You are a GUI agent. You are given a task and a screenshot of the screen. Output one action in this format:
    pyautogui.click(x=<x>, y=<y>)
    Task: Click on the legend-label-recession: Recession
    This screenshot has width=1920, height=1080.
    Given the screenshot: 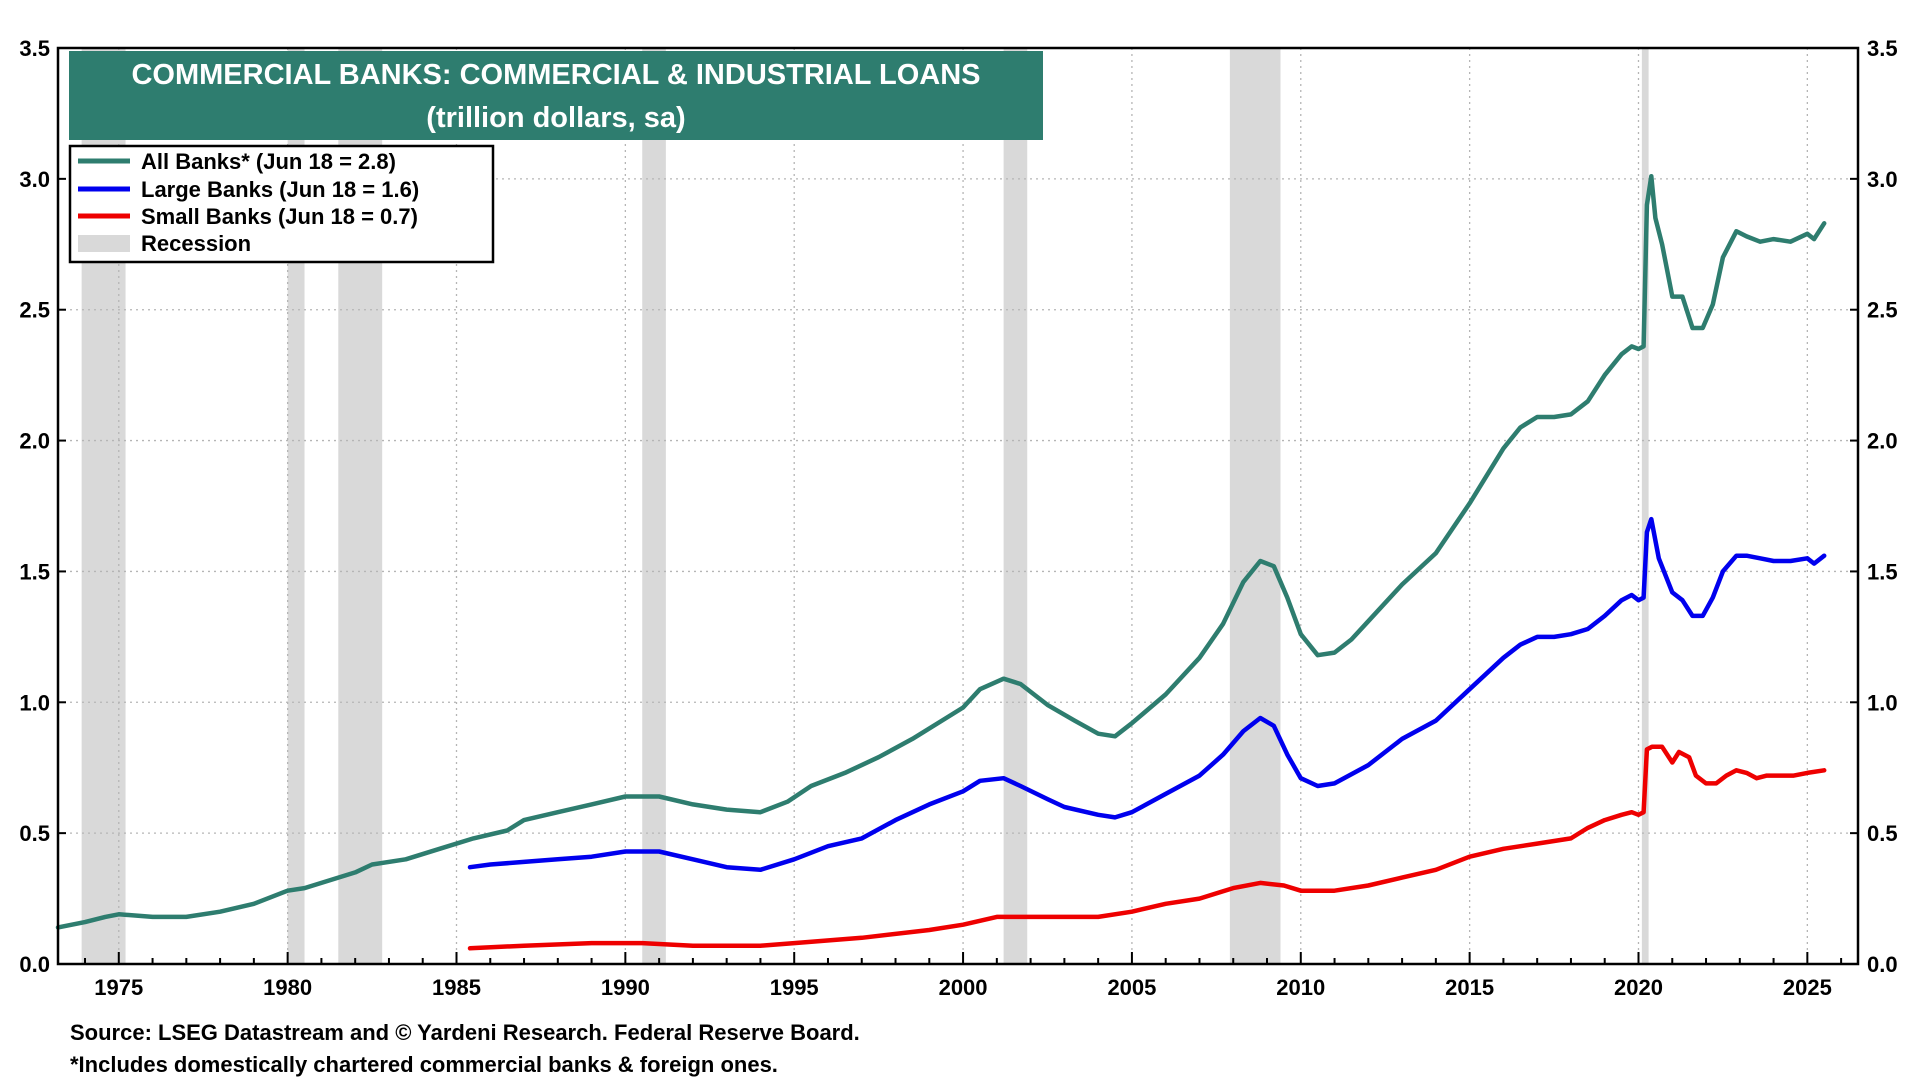 What is the action you would take?
    pyautogui.click(x=196, y=243)
    